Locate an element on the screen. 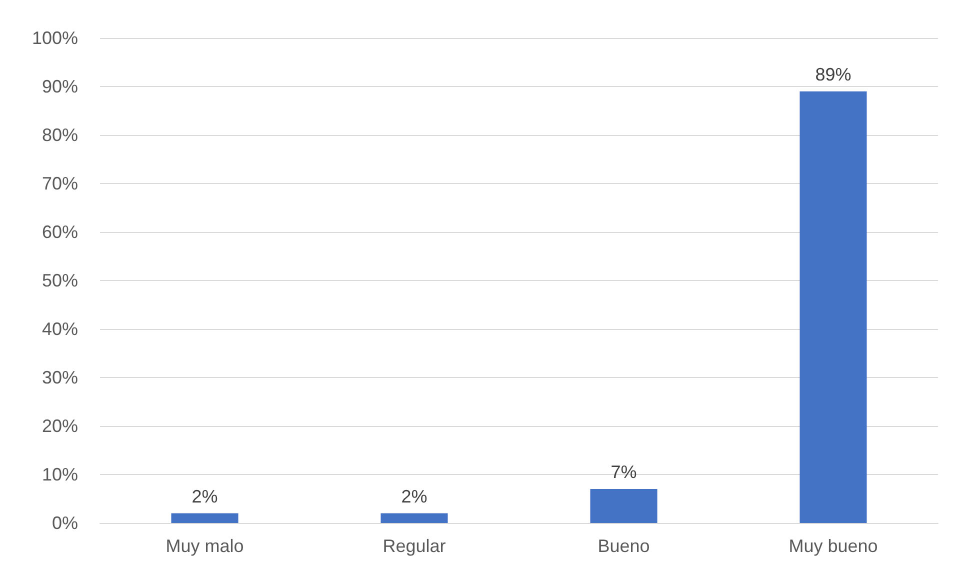 This screenshot has width=955, height=579. y-tick-label: 60% is located at coordinates (60, 232).